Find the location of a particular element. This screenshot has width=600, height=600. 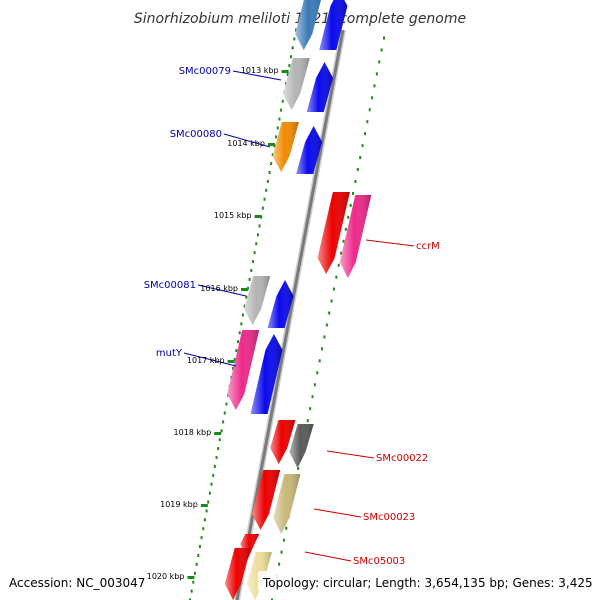

gene-blue-smc00081 is located at coordinates (280, 304).